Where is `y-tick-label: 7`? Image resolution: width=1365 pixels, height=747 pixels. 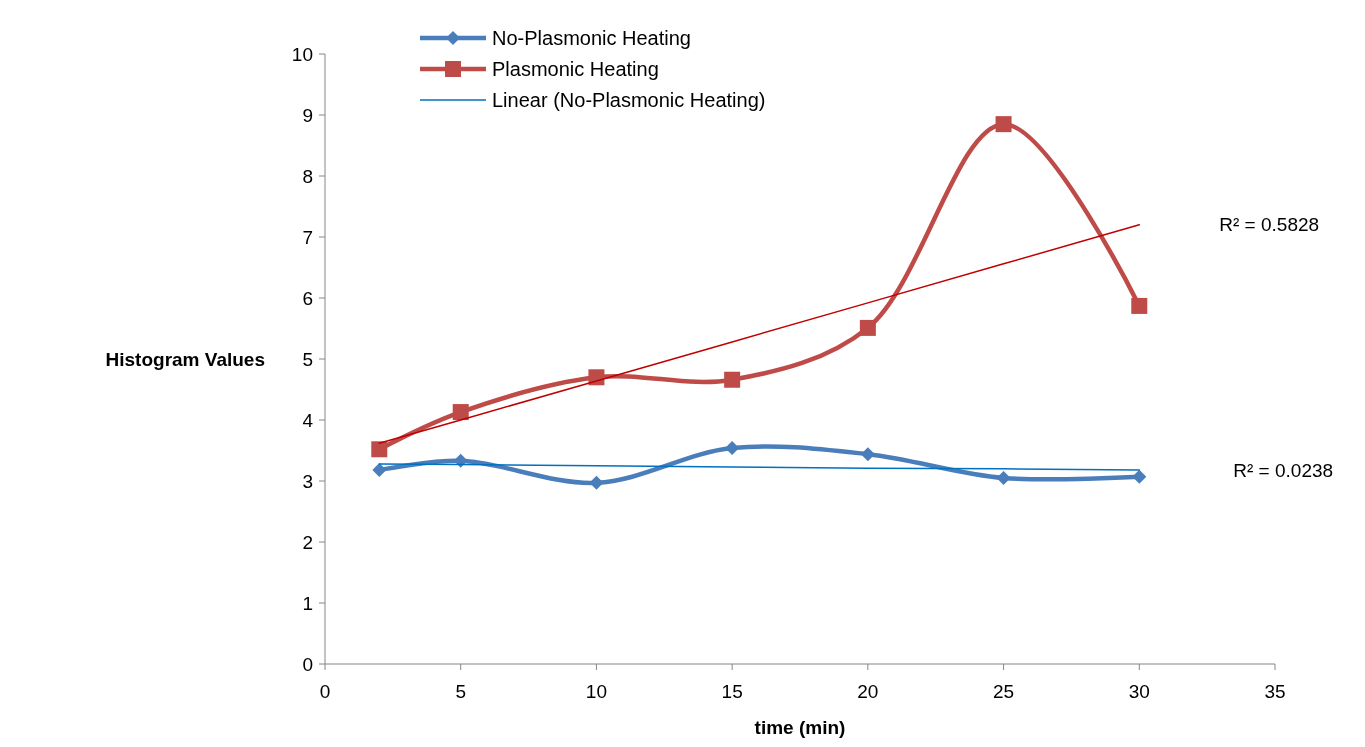
y-tick-label: 7 is located at coordinates (307, 237).